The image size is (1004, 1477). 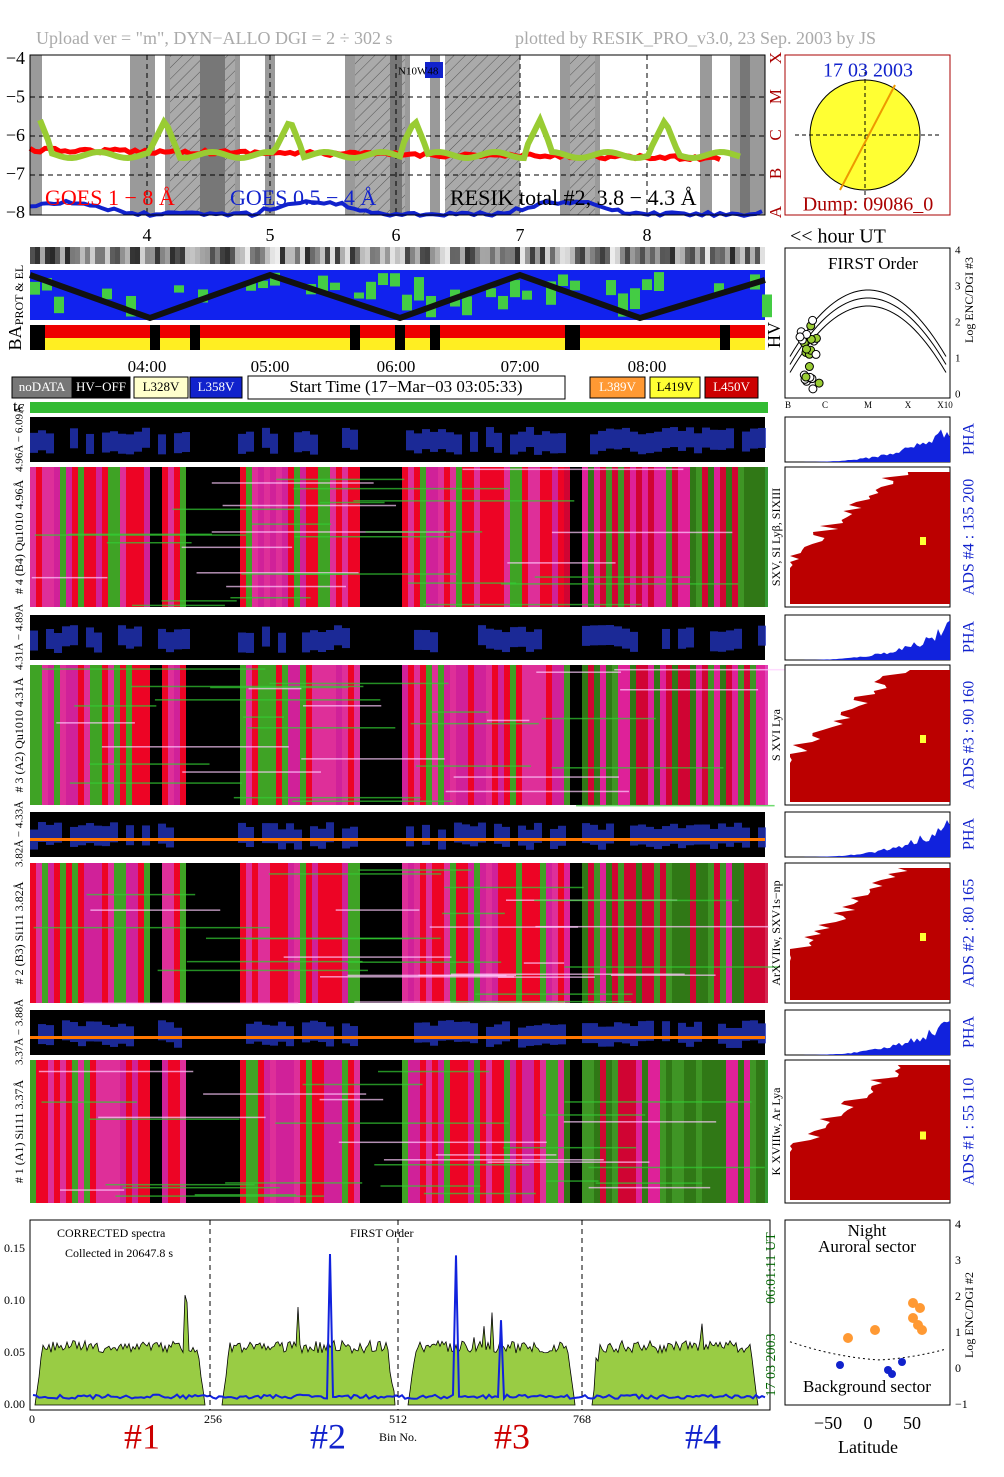 I want to click on label: 17 03 2003, so click(x=868, y=71).